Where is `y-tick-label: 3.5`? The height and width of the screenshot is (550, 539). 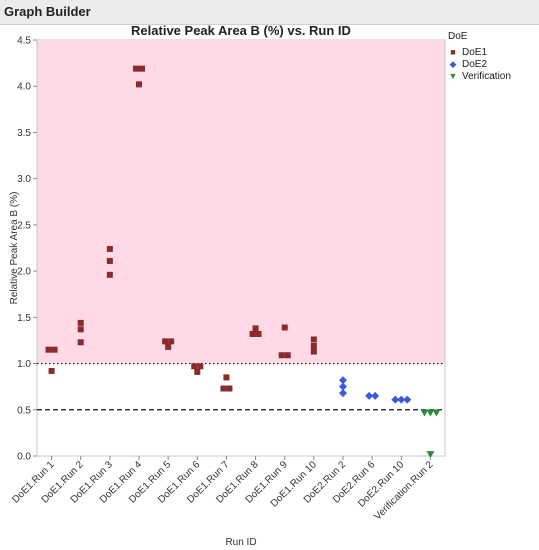 y-tick-label: 3.5 is located at coordinates (24, 133).